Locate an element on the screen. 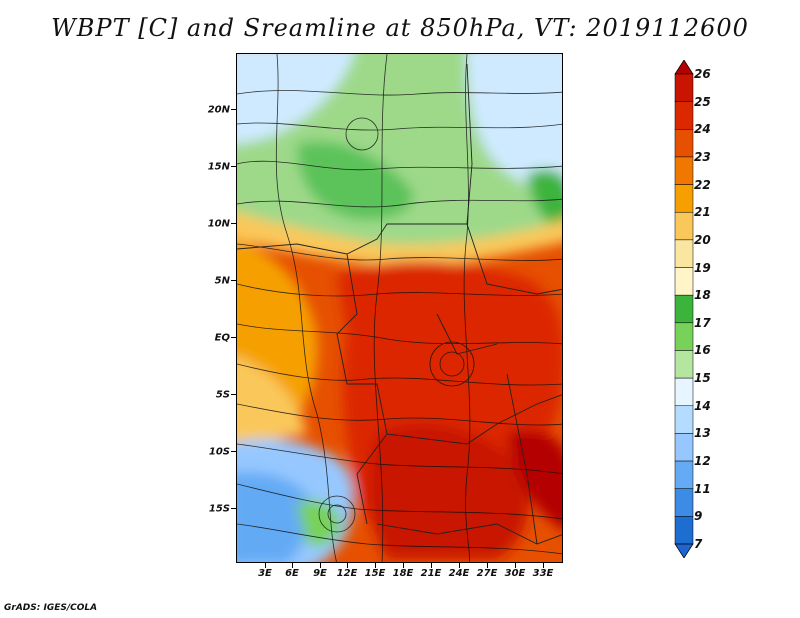 This screenshot has height=618, width=800. lon-label-15e: 15E is located at coordinates (375, 573).